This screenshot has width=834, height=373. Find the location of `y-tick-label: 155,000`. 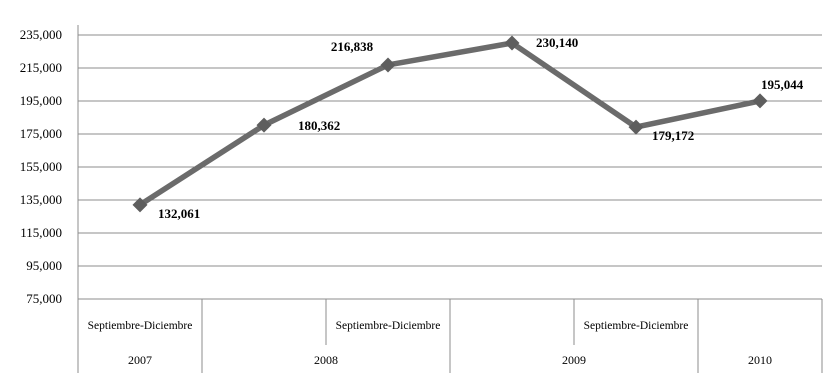

y-tick-label: 155,000 is located at coordinates (41, 166).